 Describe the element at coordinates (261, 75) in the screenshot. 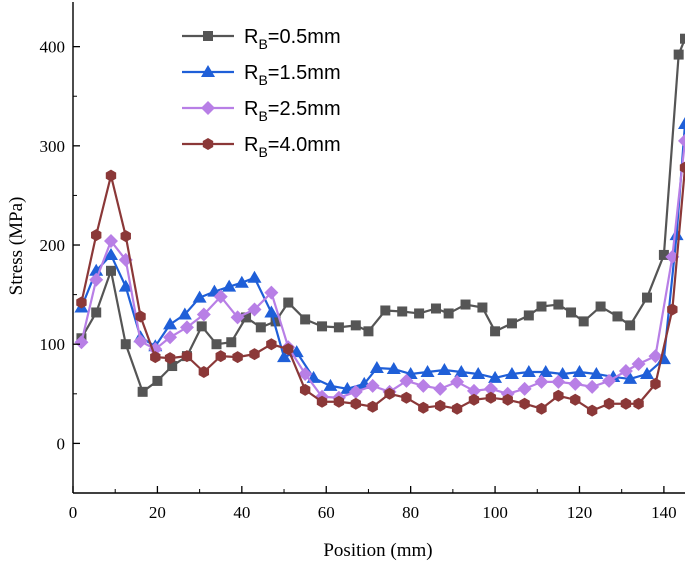

I see `legend-entry-2: RB=1.5mm` at that location.